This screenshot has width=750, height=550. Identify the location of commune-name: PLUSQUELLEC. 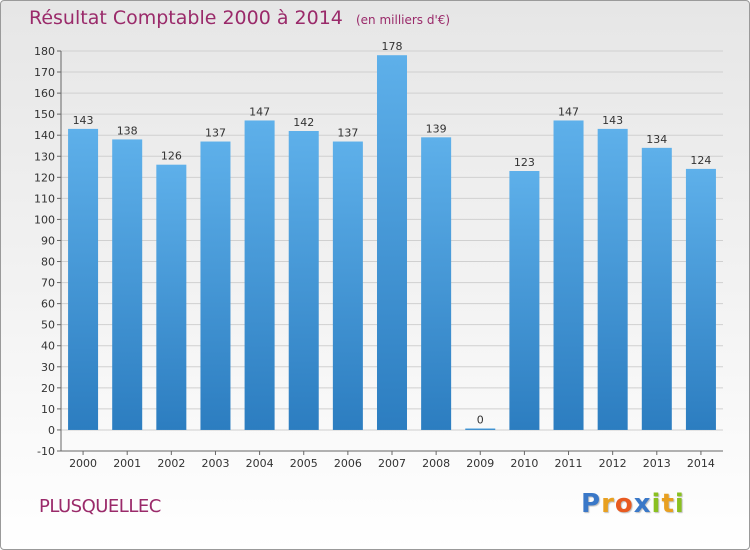
(100, 506).